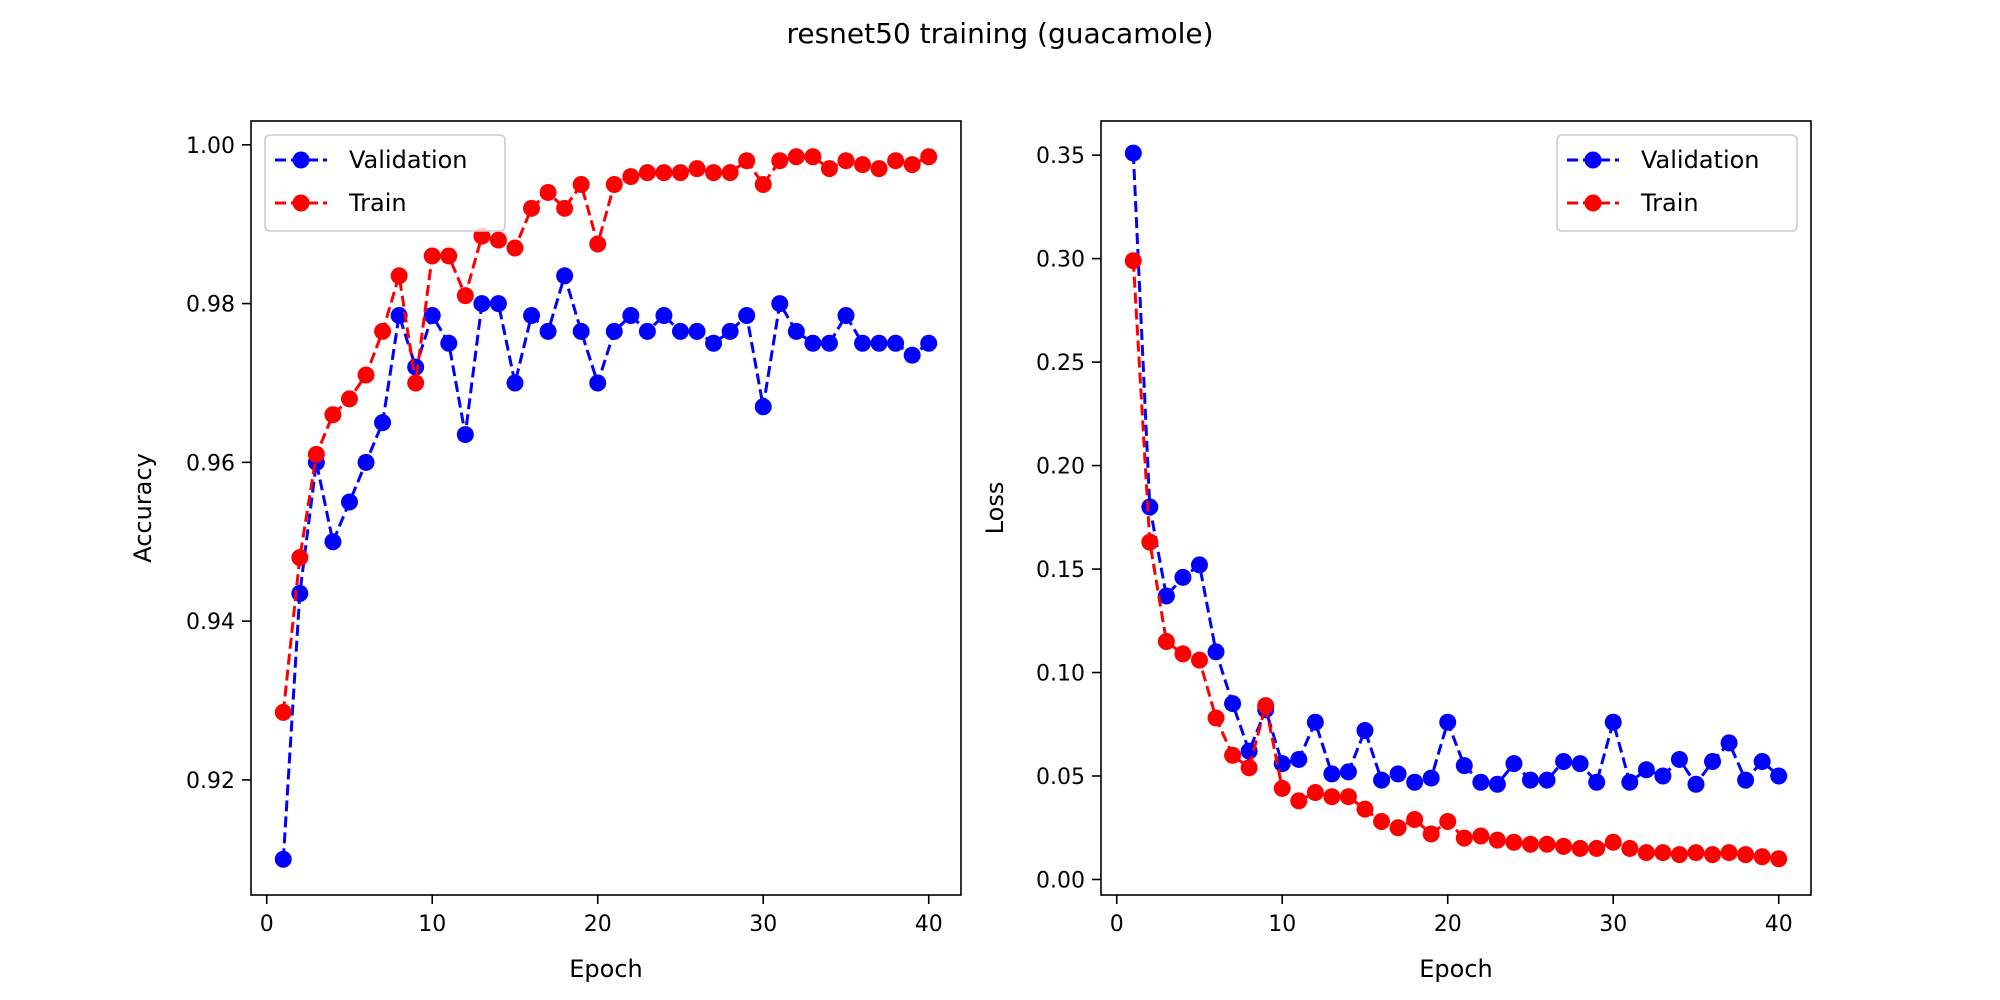  I want to click on accuracy-legend-validation-swatch-marker, so click(301, 160).